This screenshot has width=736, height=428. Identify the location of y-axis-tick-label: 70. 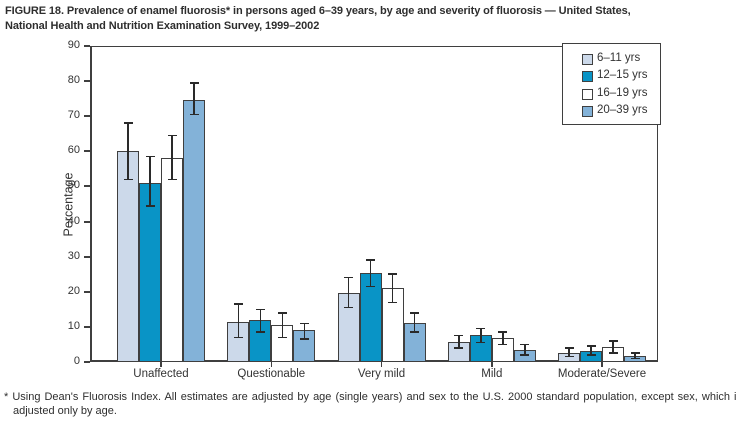
(73, 115).